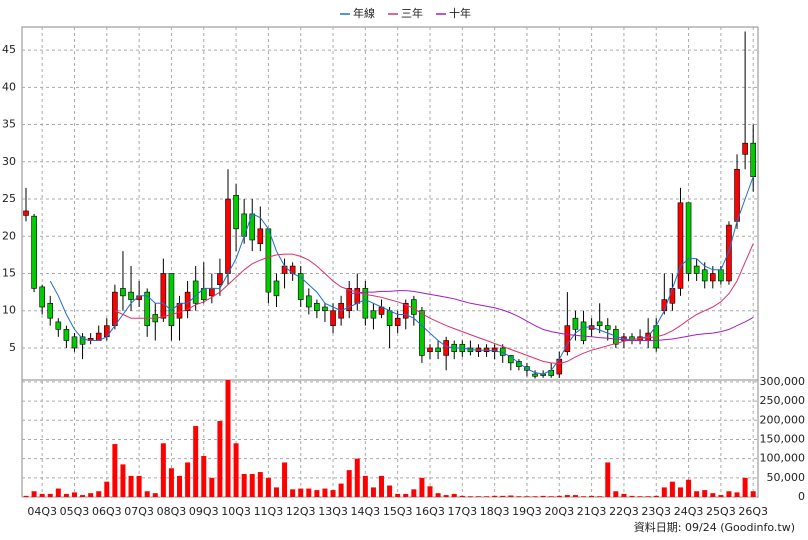  What do you see at coordinates (783, 458) in the screenshot?
I see `y2-tick-label: 100,000` at bounding box center [783, 458].